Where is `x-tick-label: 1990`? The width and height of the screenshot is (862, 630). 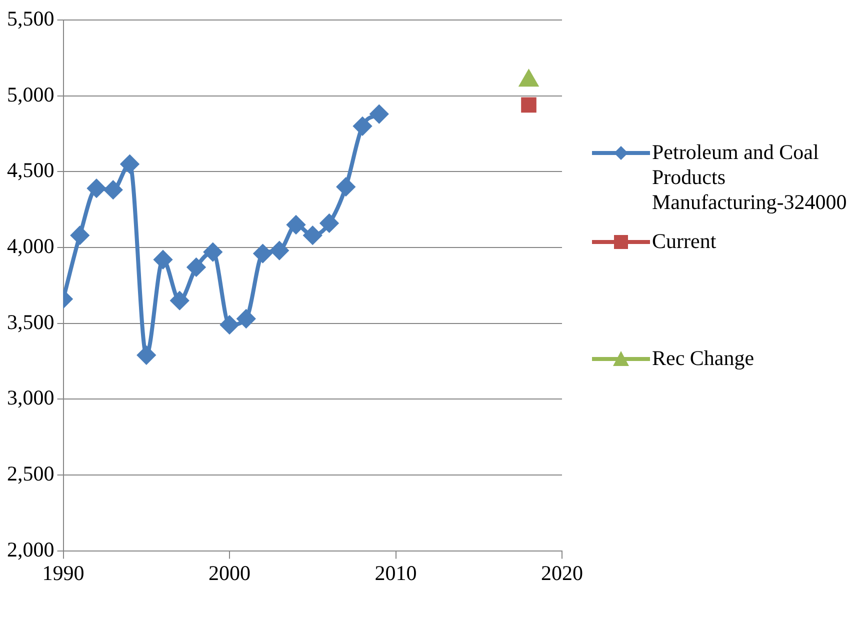 x-tick-label: 1990 is located at coordinates (63, 572).